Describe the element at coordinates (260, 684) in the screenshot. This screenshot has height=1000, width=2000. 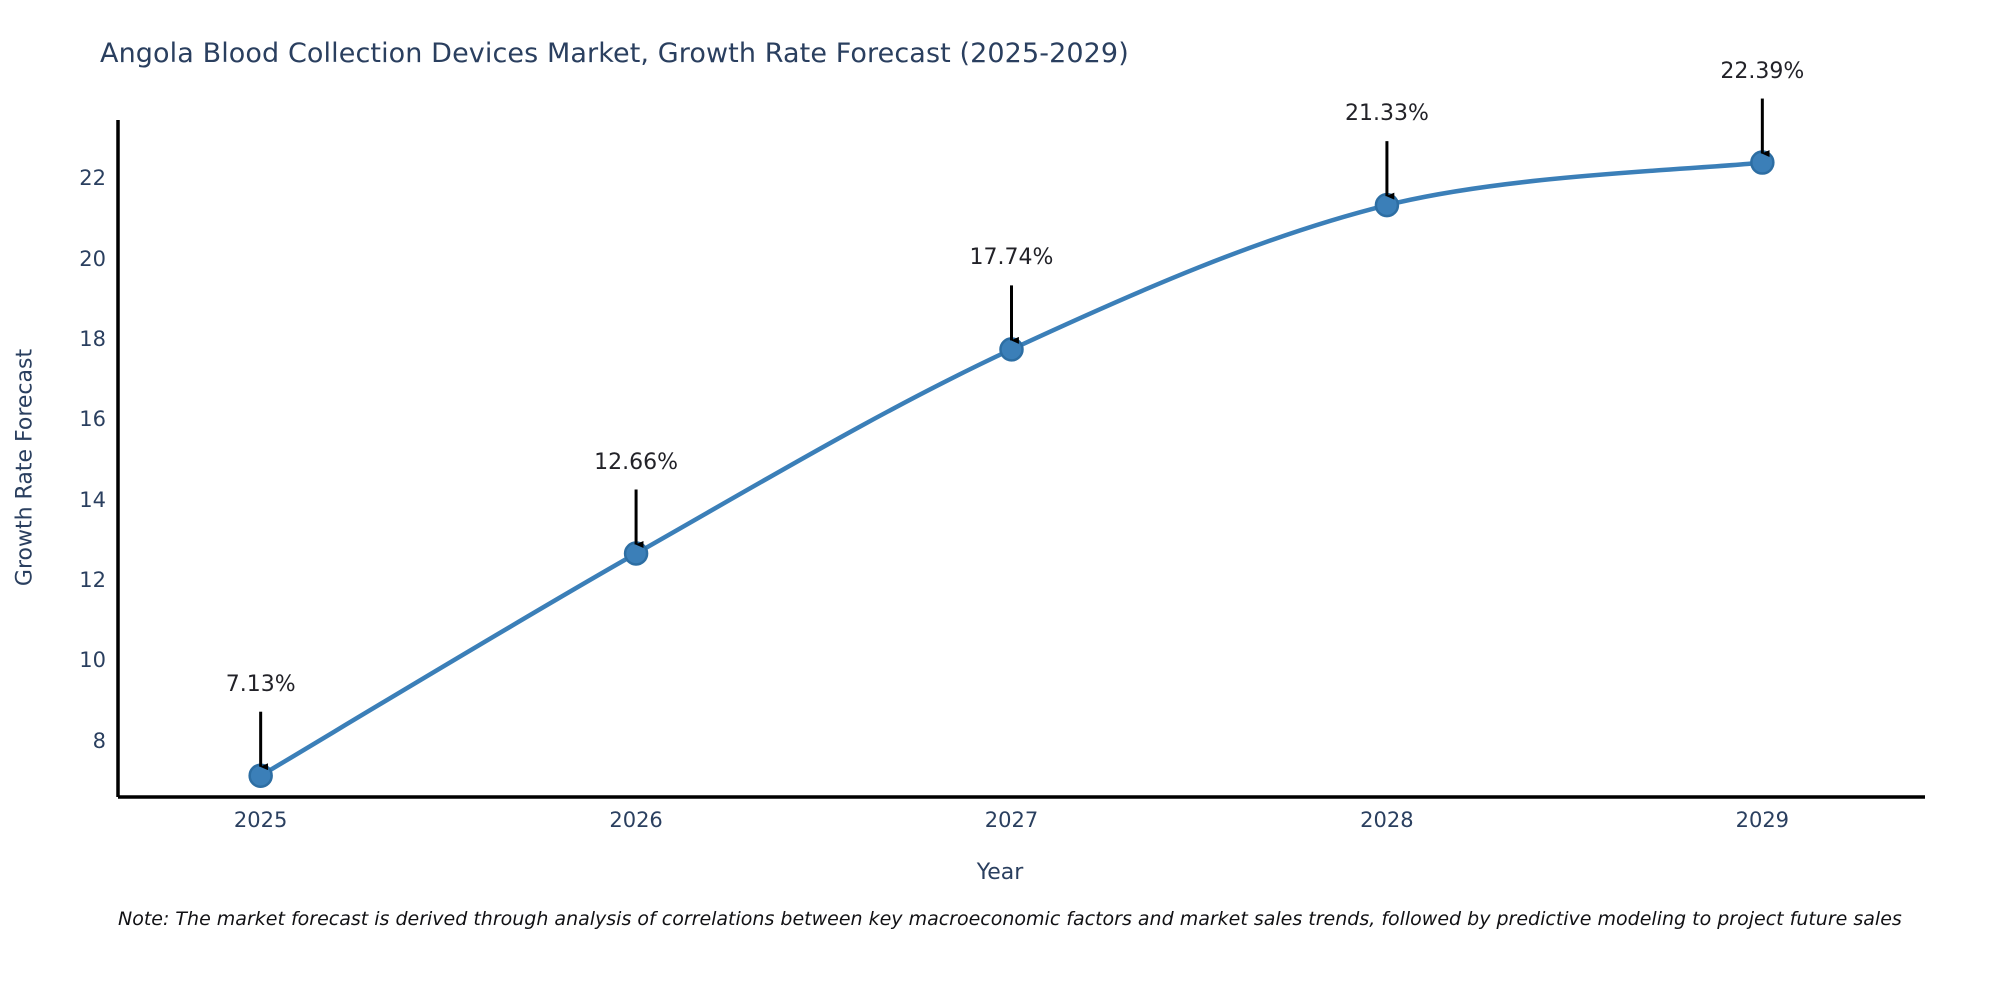
I see `data-point-label: 7.13%` at that location.